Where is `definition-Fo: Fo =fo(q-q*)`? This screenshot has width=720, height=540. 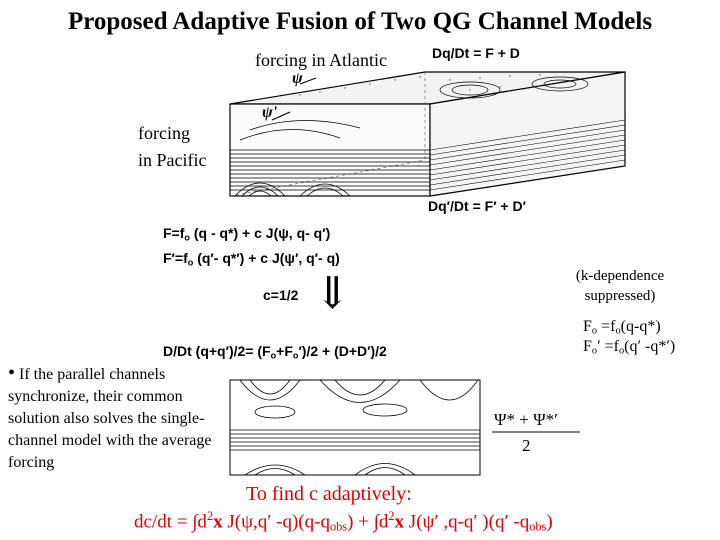
definition-Fo: Fo =fo(q-q*) is located at coordinates (622, 327).